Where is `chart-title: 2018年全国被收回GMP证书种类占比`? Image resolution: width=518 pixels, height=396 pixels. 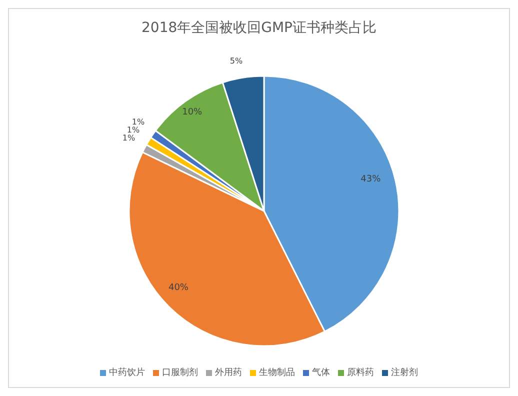 chart-title: 2018年全国被收回GMP证书种类占比 is located at coordinates (259, 28).